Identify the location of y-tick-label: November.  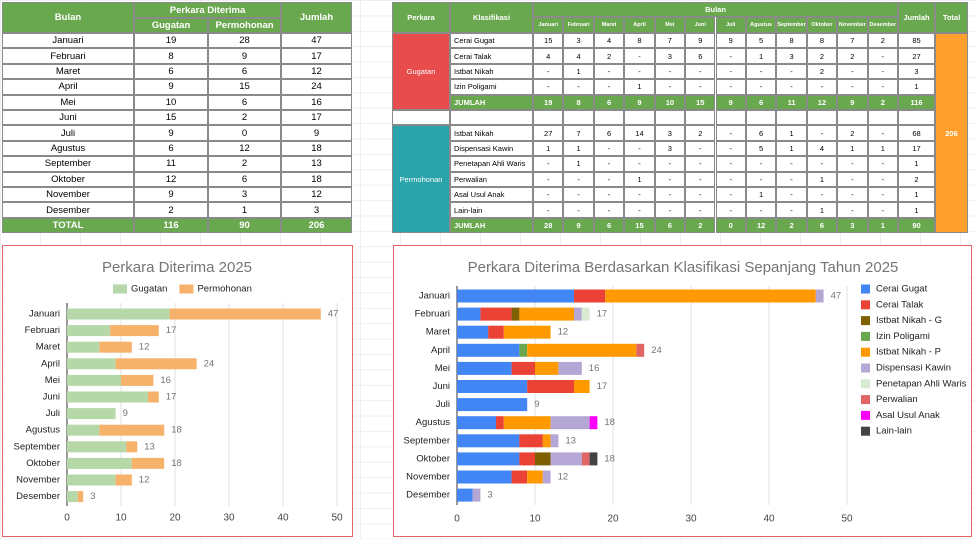
(428, 477).